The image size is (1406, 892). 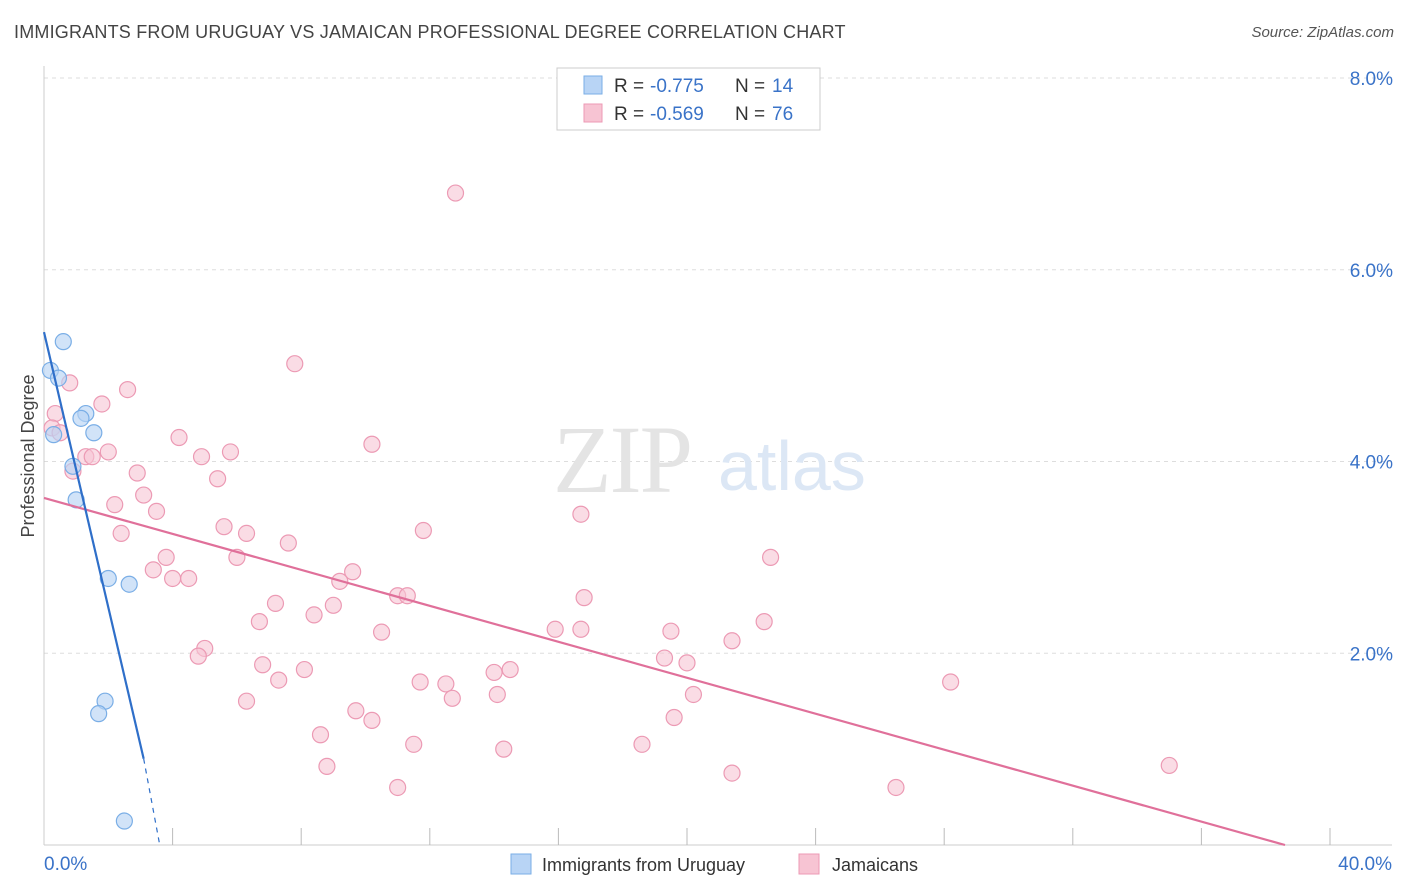 What do you see at coordinates (783, 86) in the screenshot?
I see `stats-n-value-uruguay: 14` at bounding box center [783, 86].